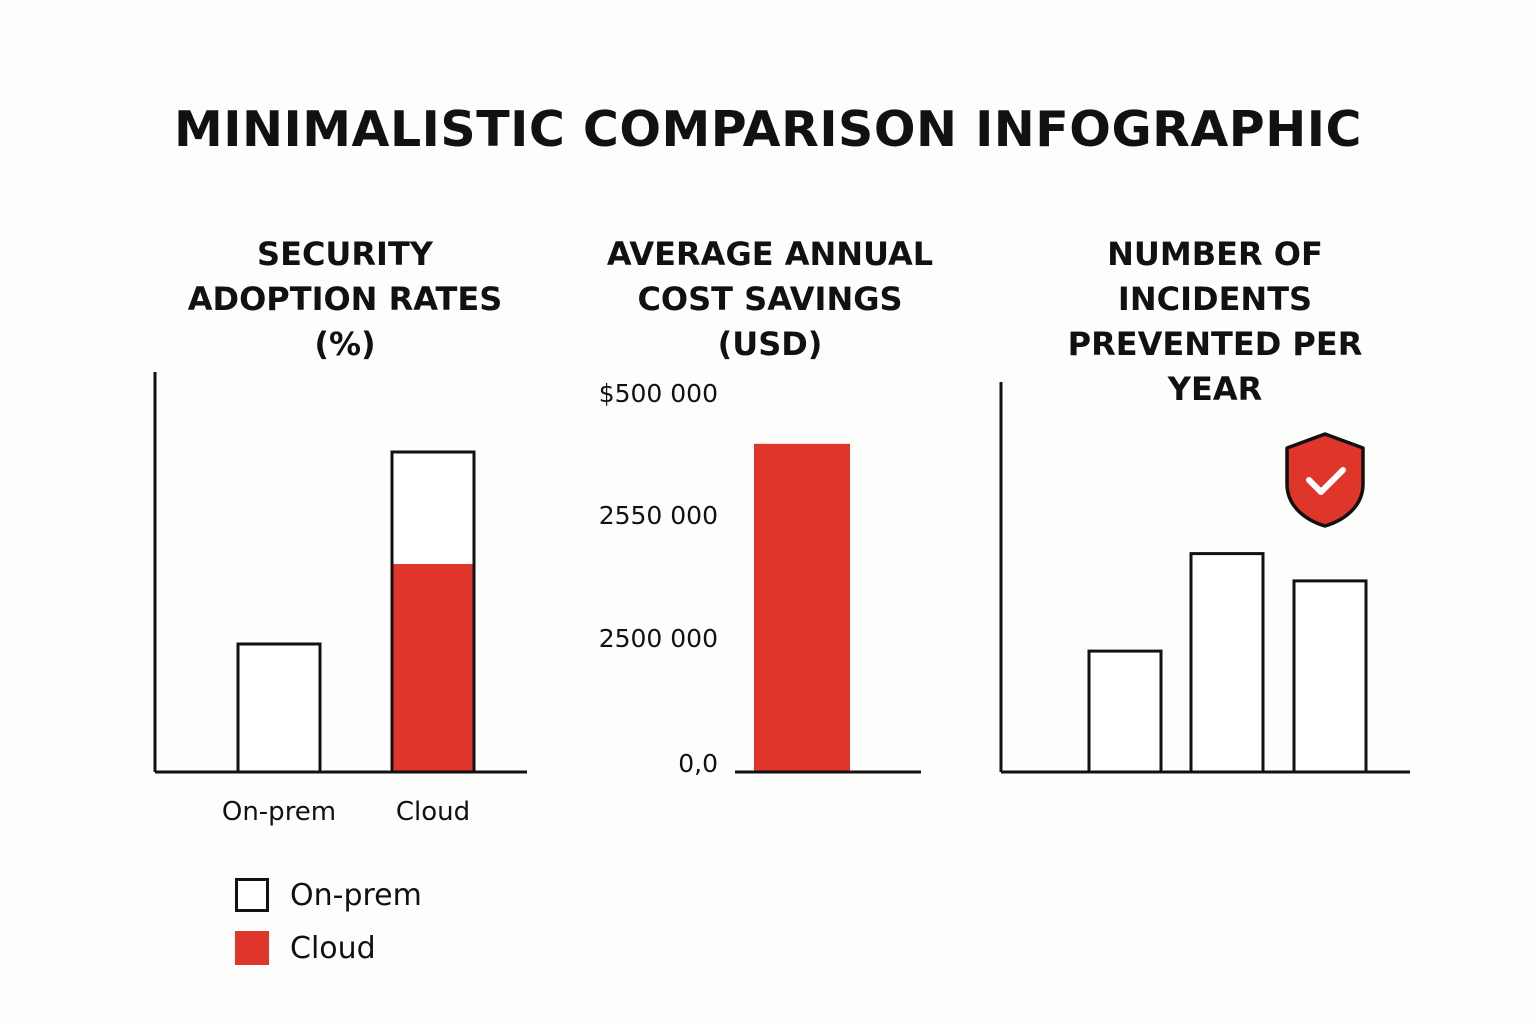 The width and height of the screenshot is (1536, 1024). What do you see at coordinates (252, 948) in the screenshot?
I see `legend-swatch-cloud` at bounding box center [252, 948].